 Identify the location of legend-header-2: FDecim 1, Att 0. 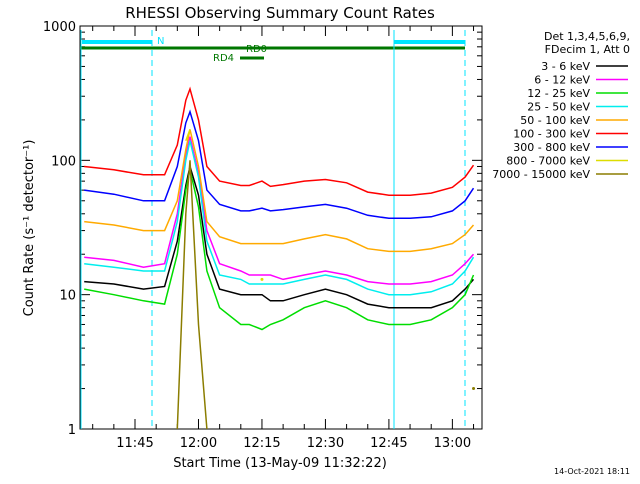
(587, 49).